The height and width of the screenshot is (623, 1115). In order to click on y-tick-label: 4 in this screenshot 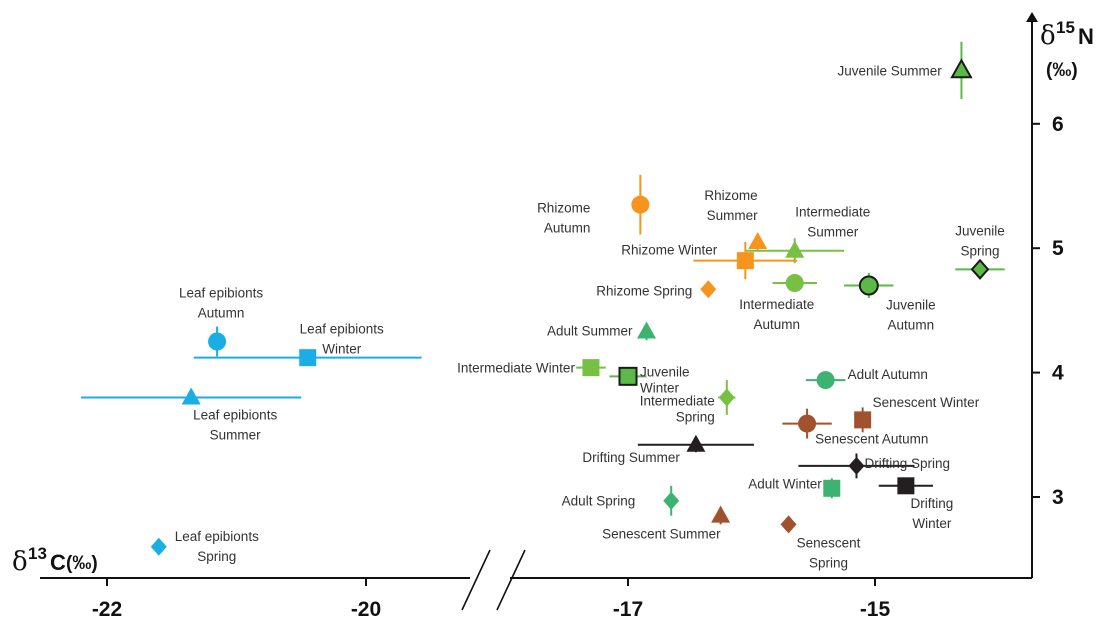, I will do `click(1058, 373)`.